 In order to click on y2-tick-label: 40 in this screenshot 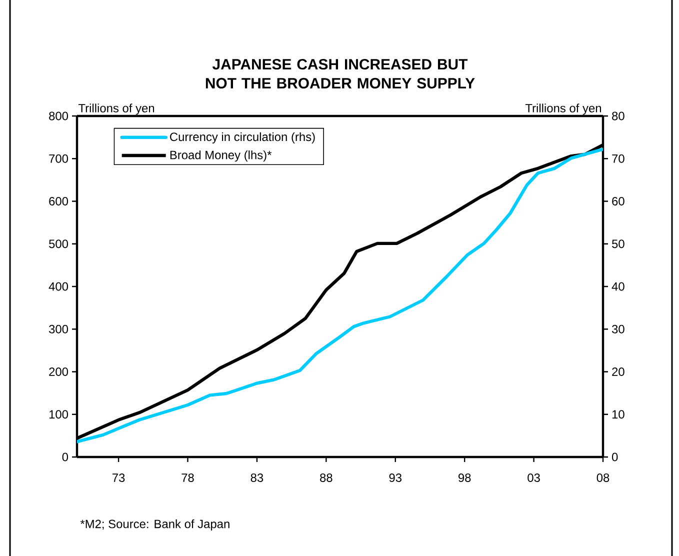, I will do `click(618, 286)`.